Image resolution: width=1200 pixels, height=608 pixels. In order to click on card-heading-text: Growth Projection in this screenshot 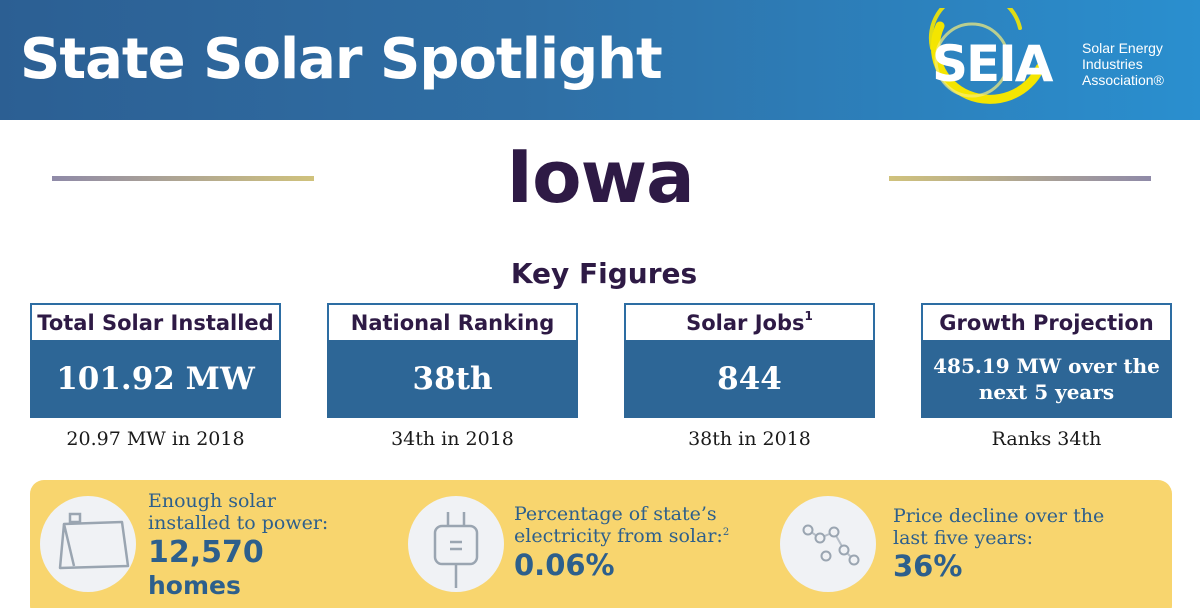, I will do `click(1046, 322)`.